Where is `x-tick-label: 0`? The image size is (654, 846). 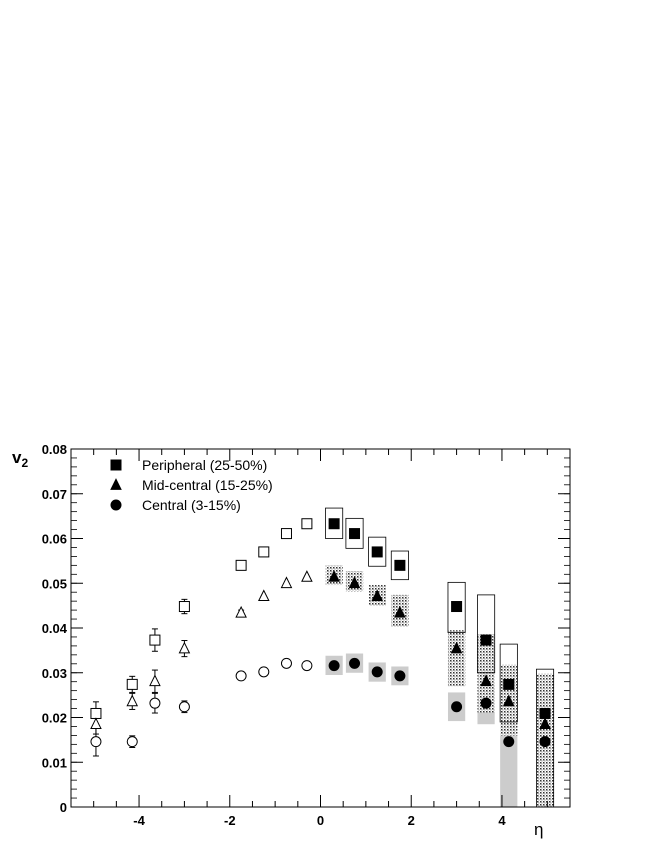 x-tick-label: 0 is located at coordinates (320, 820).